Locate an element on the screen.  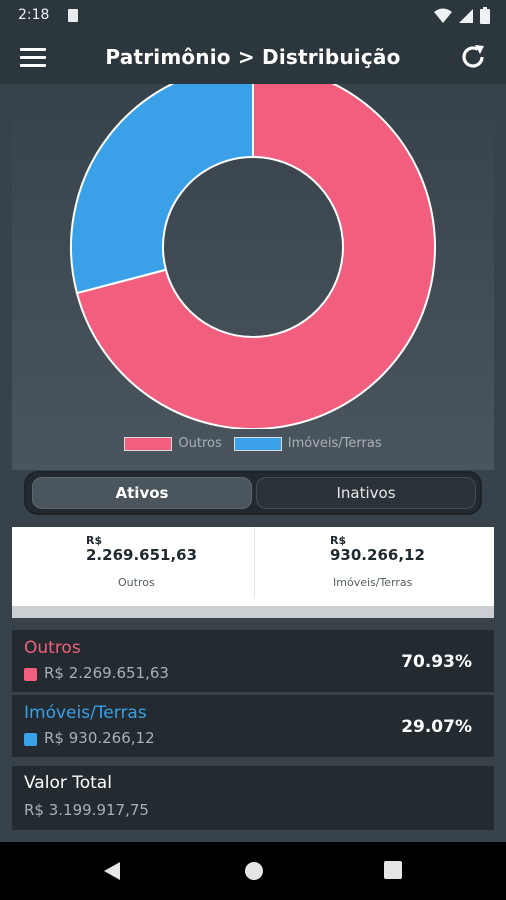
status-icons is located at coordinates (462, 15).